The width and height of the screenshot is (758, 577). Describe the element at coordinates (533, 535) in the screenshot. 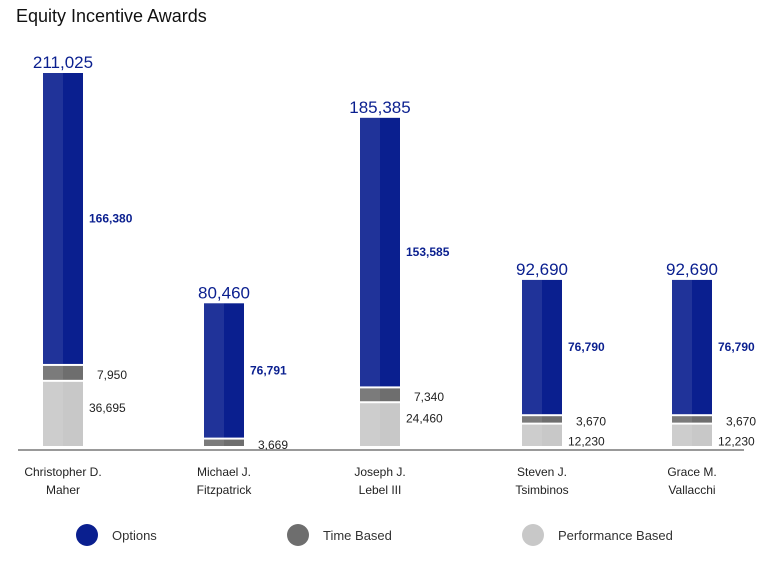

I see `legend-swatch-performance-based` at that location.